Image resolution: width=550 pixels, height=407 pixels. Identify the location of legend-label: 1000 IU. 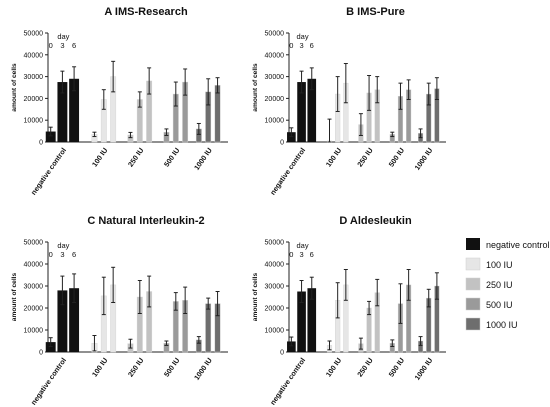
(502, 325).